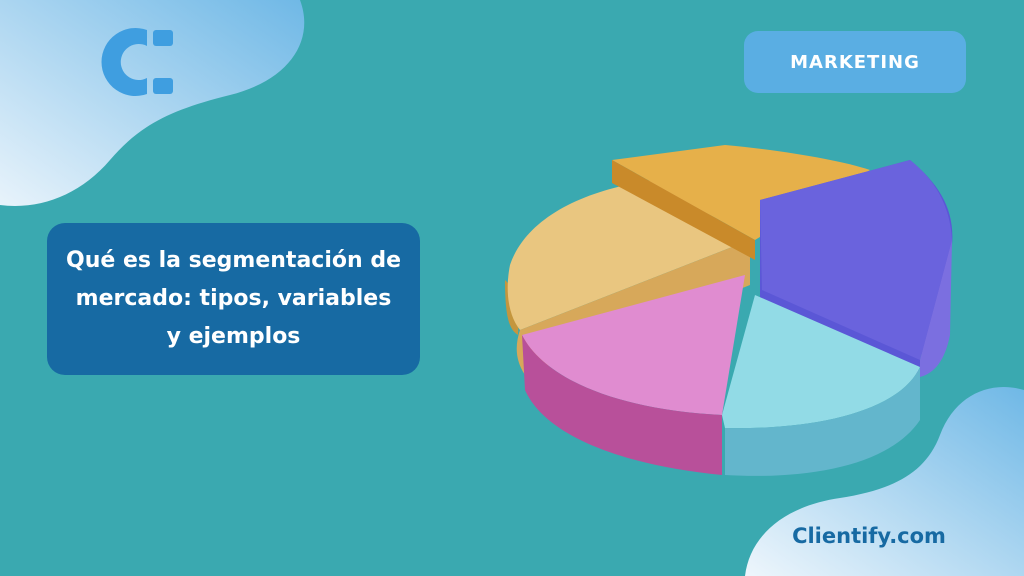 This screenshot has height=576, width=1024. Describe the element at coordinates (741, 202) in the screenshot. I see `pie-slice-orange` at that location.